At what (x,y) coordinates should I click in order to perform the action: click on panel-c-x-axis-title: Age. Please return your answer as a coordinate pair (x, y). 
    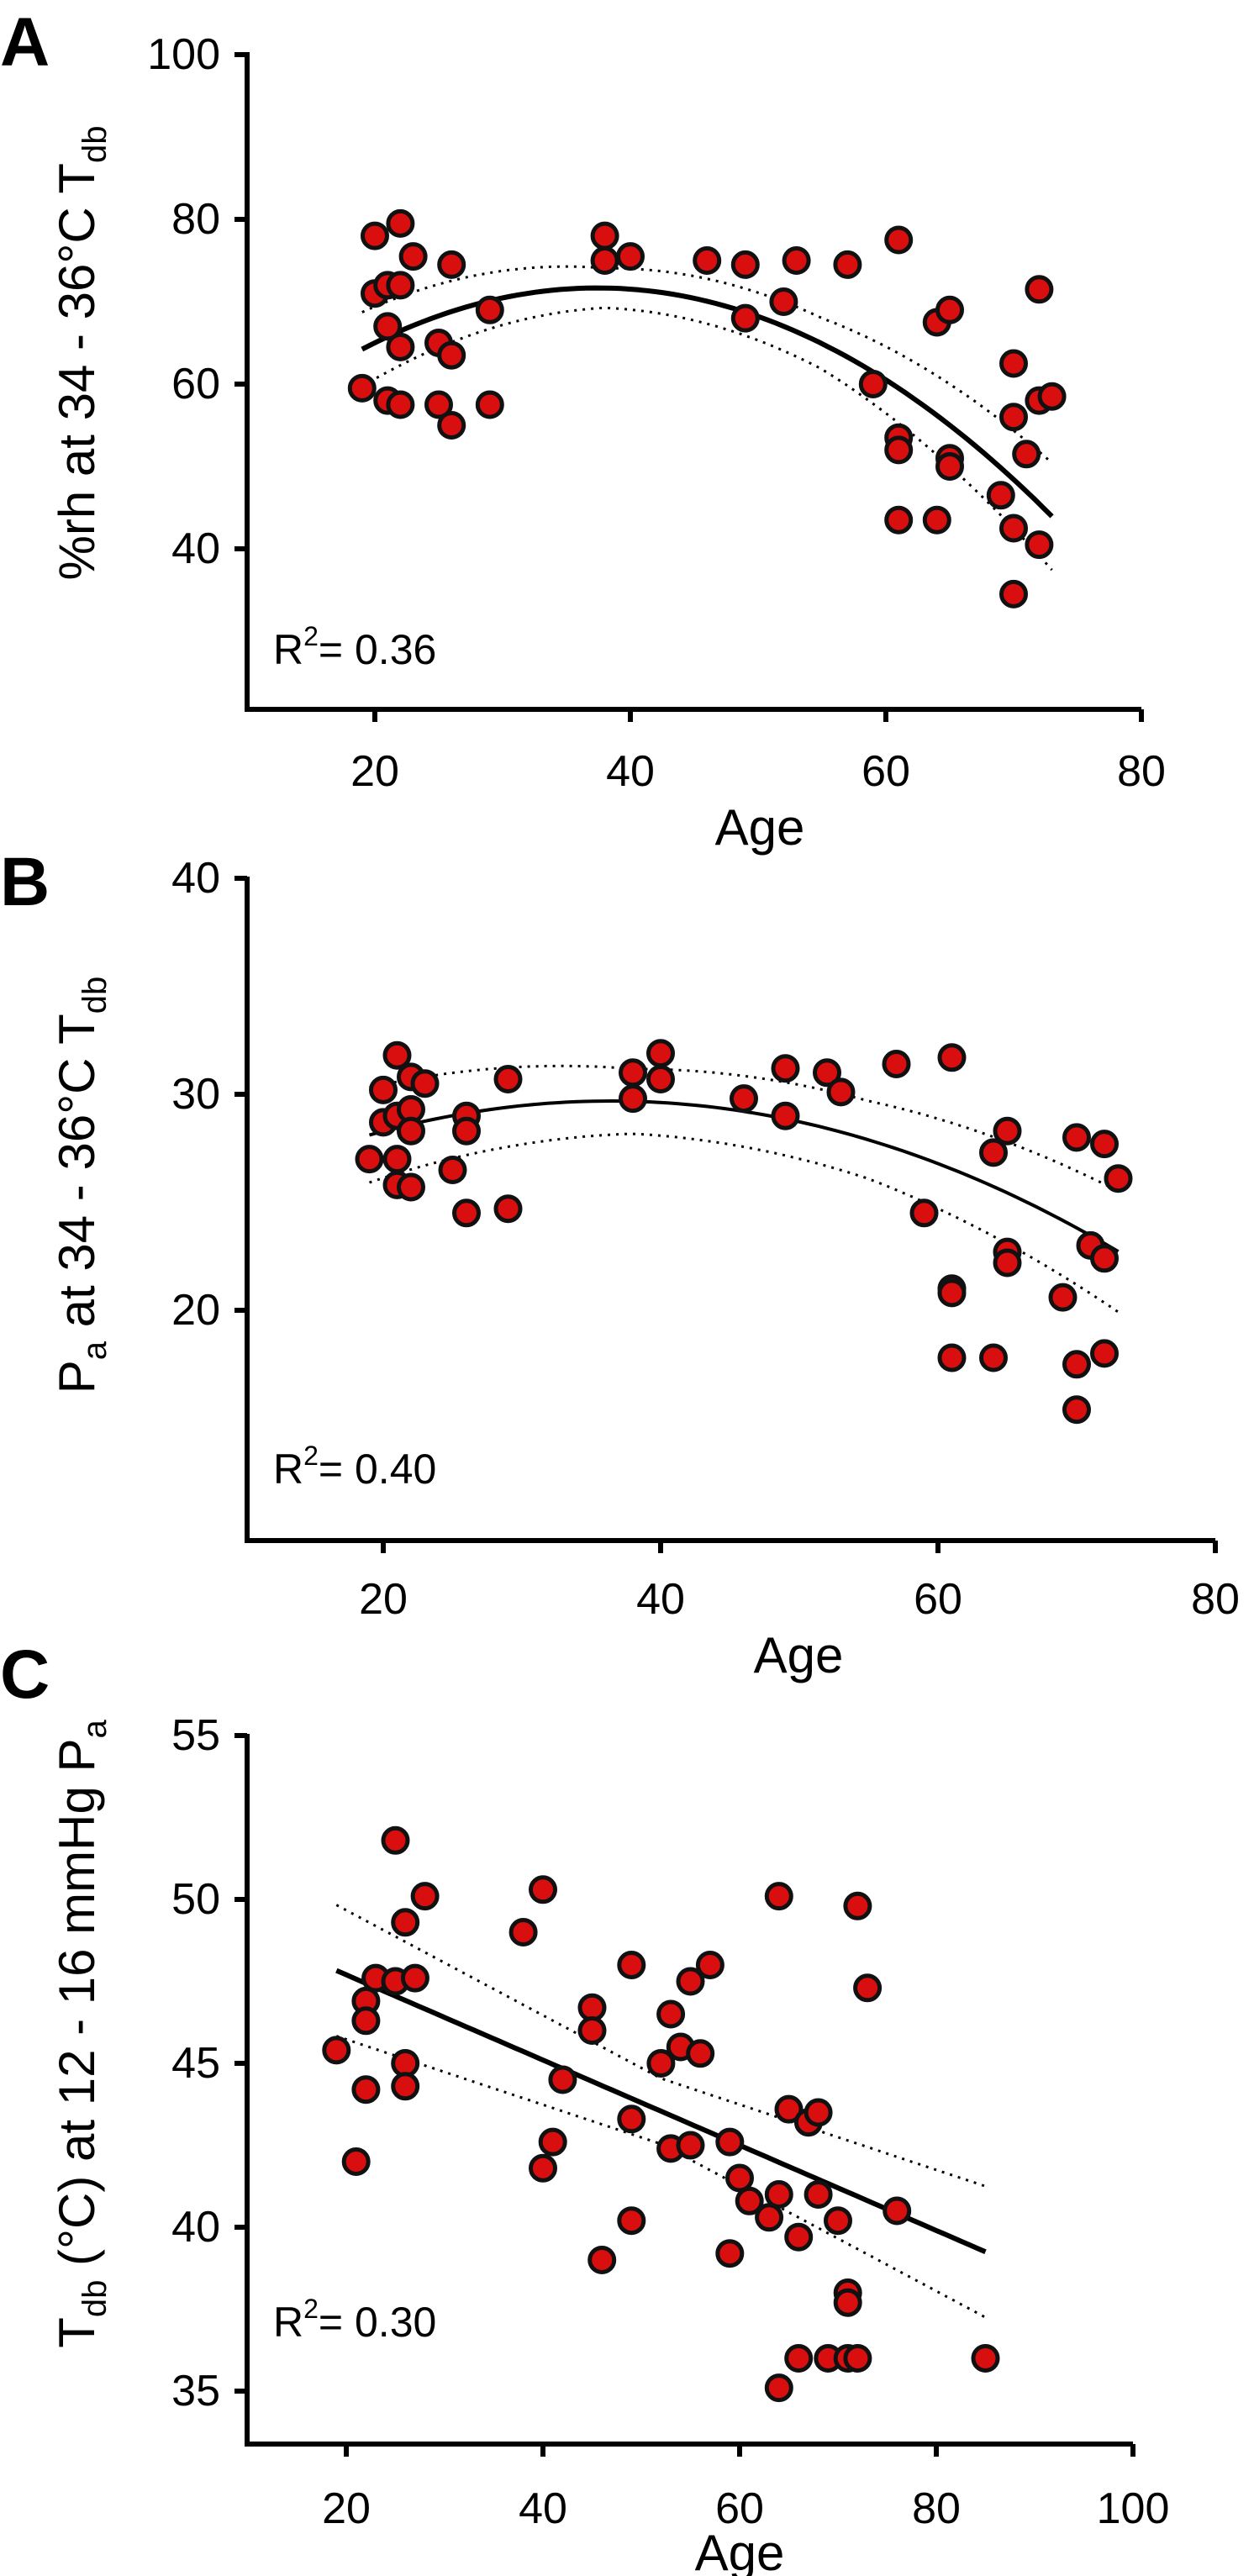
    Looking at the image, I should click on (740, 2550).